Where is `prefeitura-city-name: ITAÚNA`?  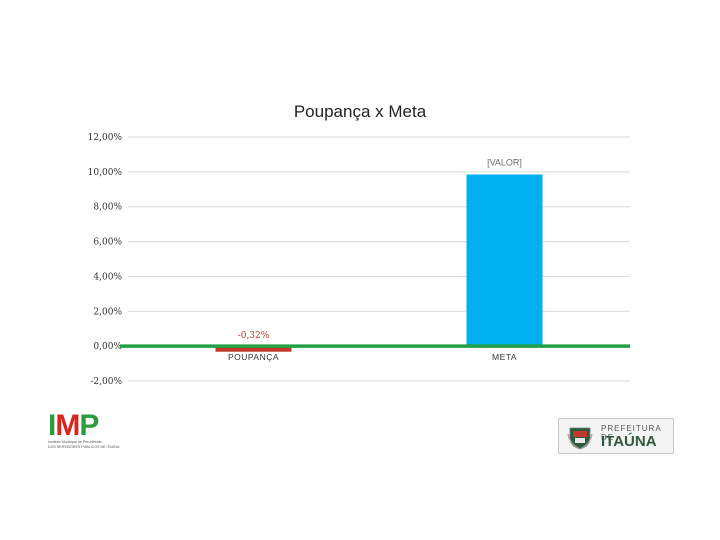
prefeitura-city-name: ITAÚNA is located at coordinates (629, 441).